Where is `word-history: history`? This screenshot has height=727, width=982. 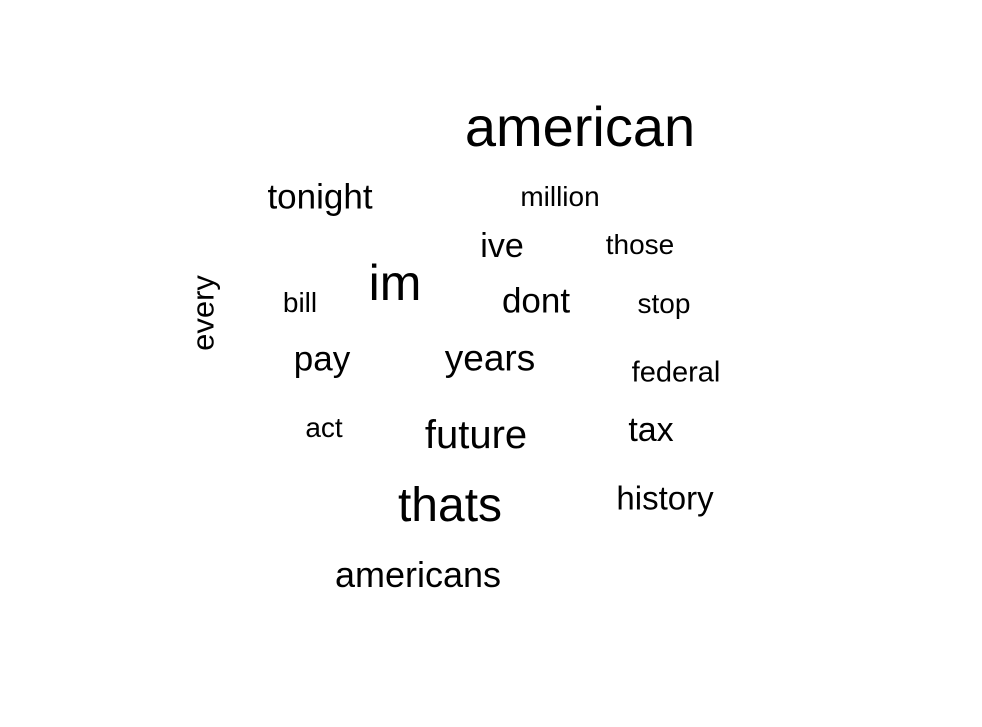 word-history: history is located at coordinates (665, 498).